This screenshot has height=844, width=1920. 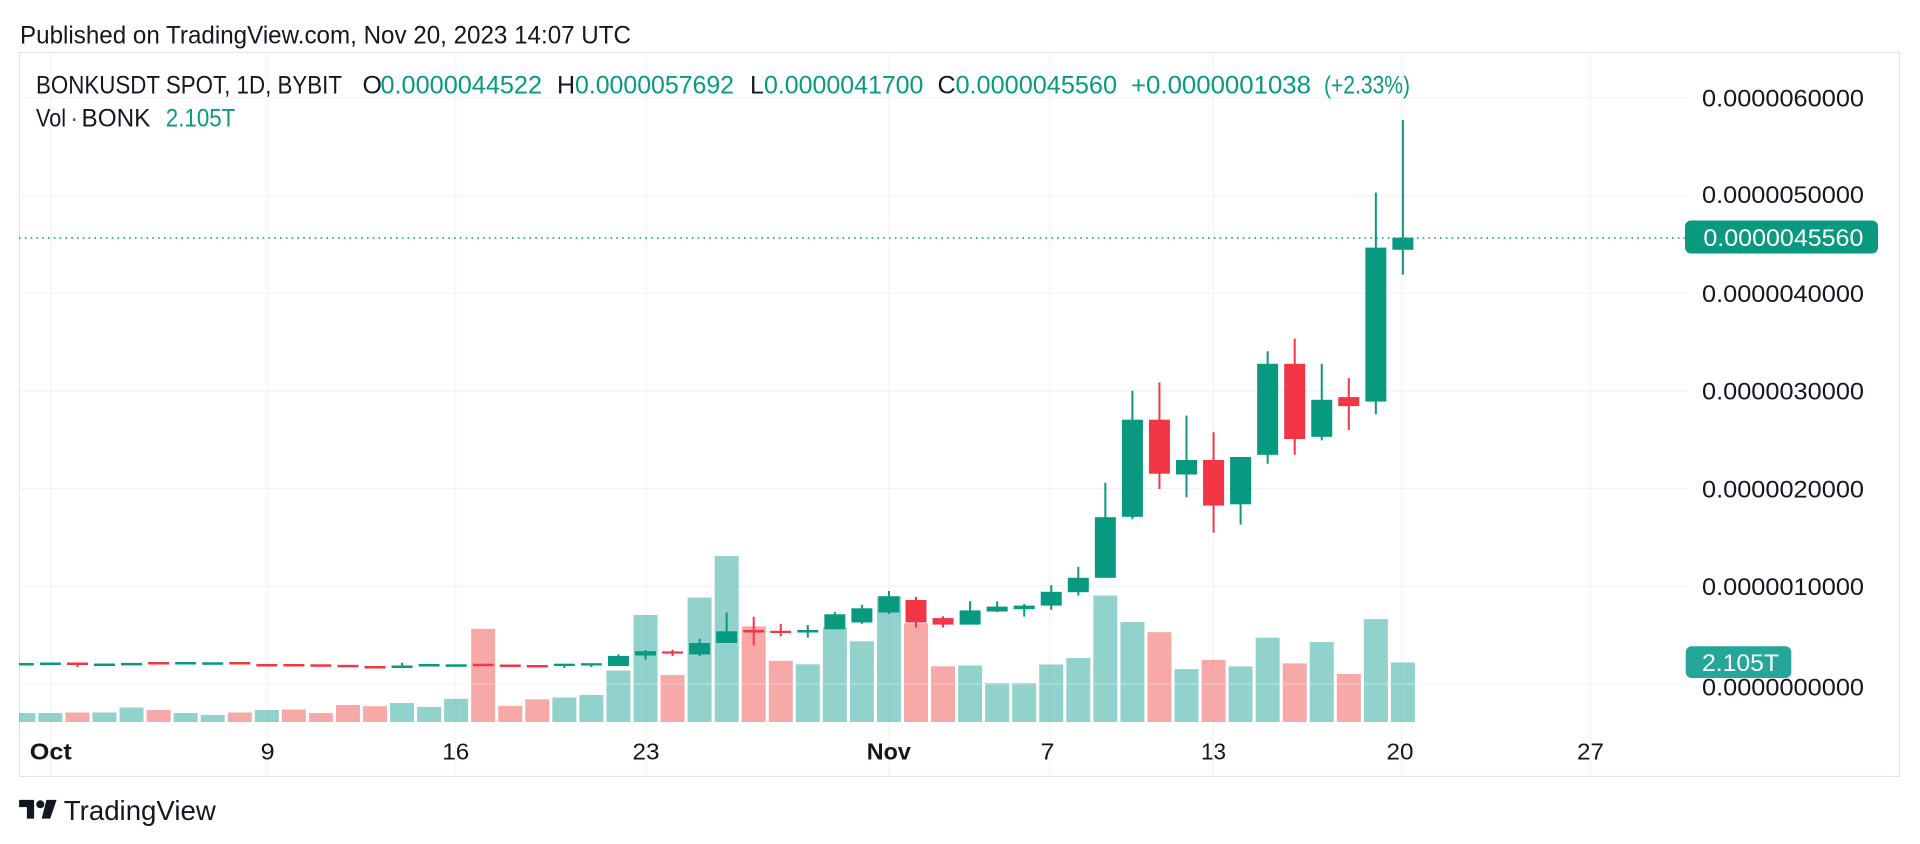 I want to click on svg-text: Oct, so click(x=51, y=752).